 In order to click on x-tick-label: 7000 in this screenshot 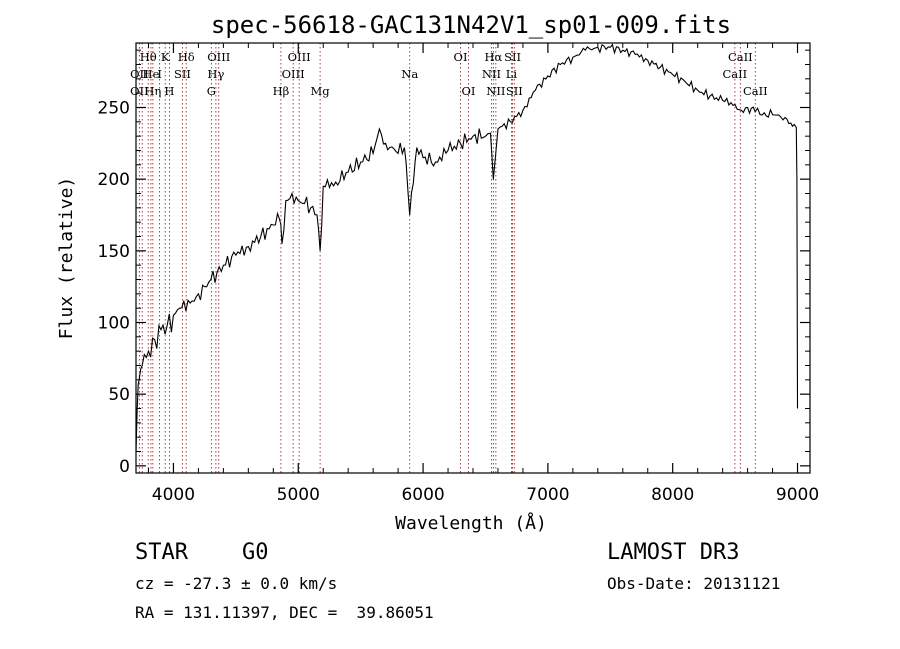, I will do `click(547, 495)`.